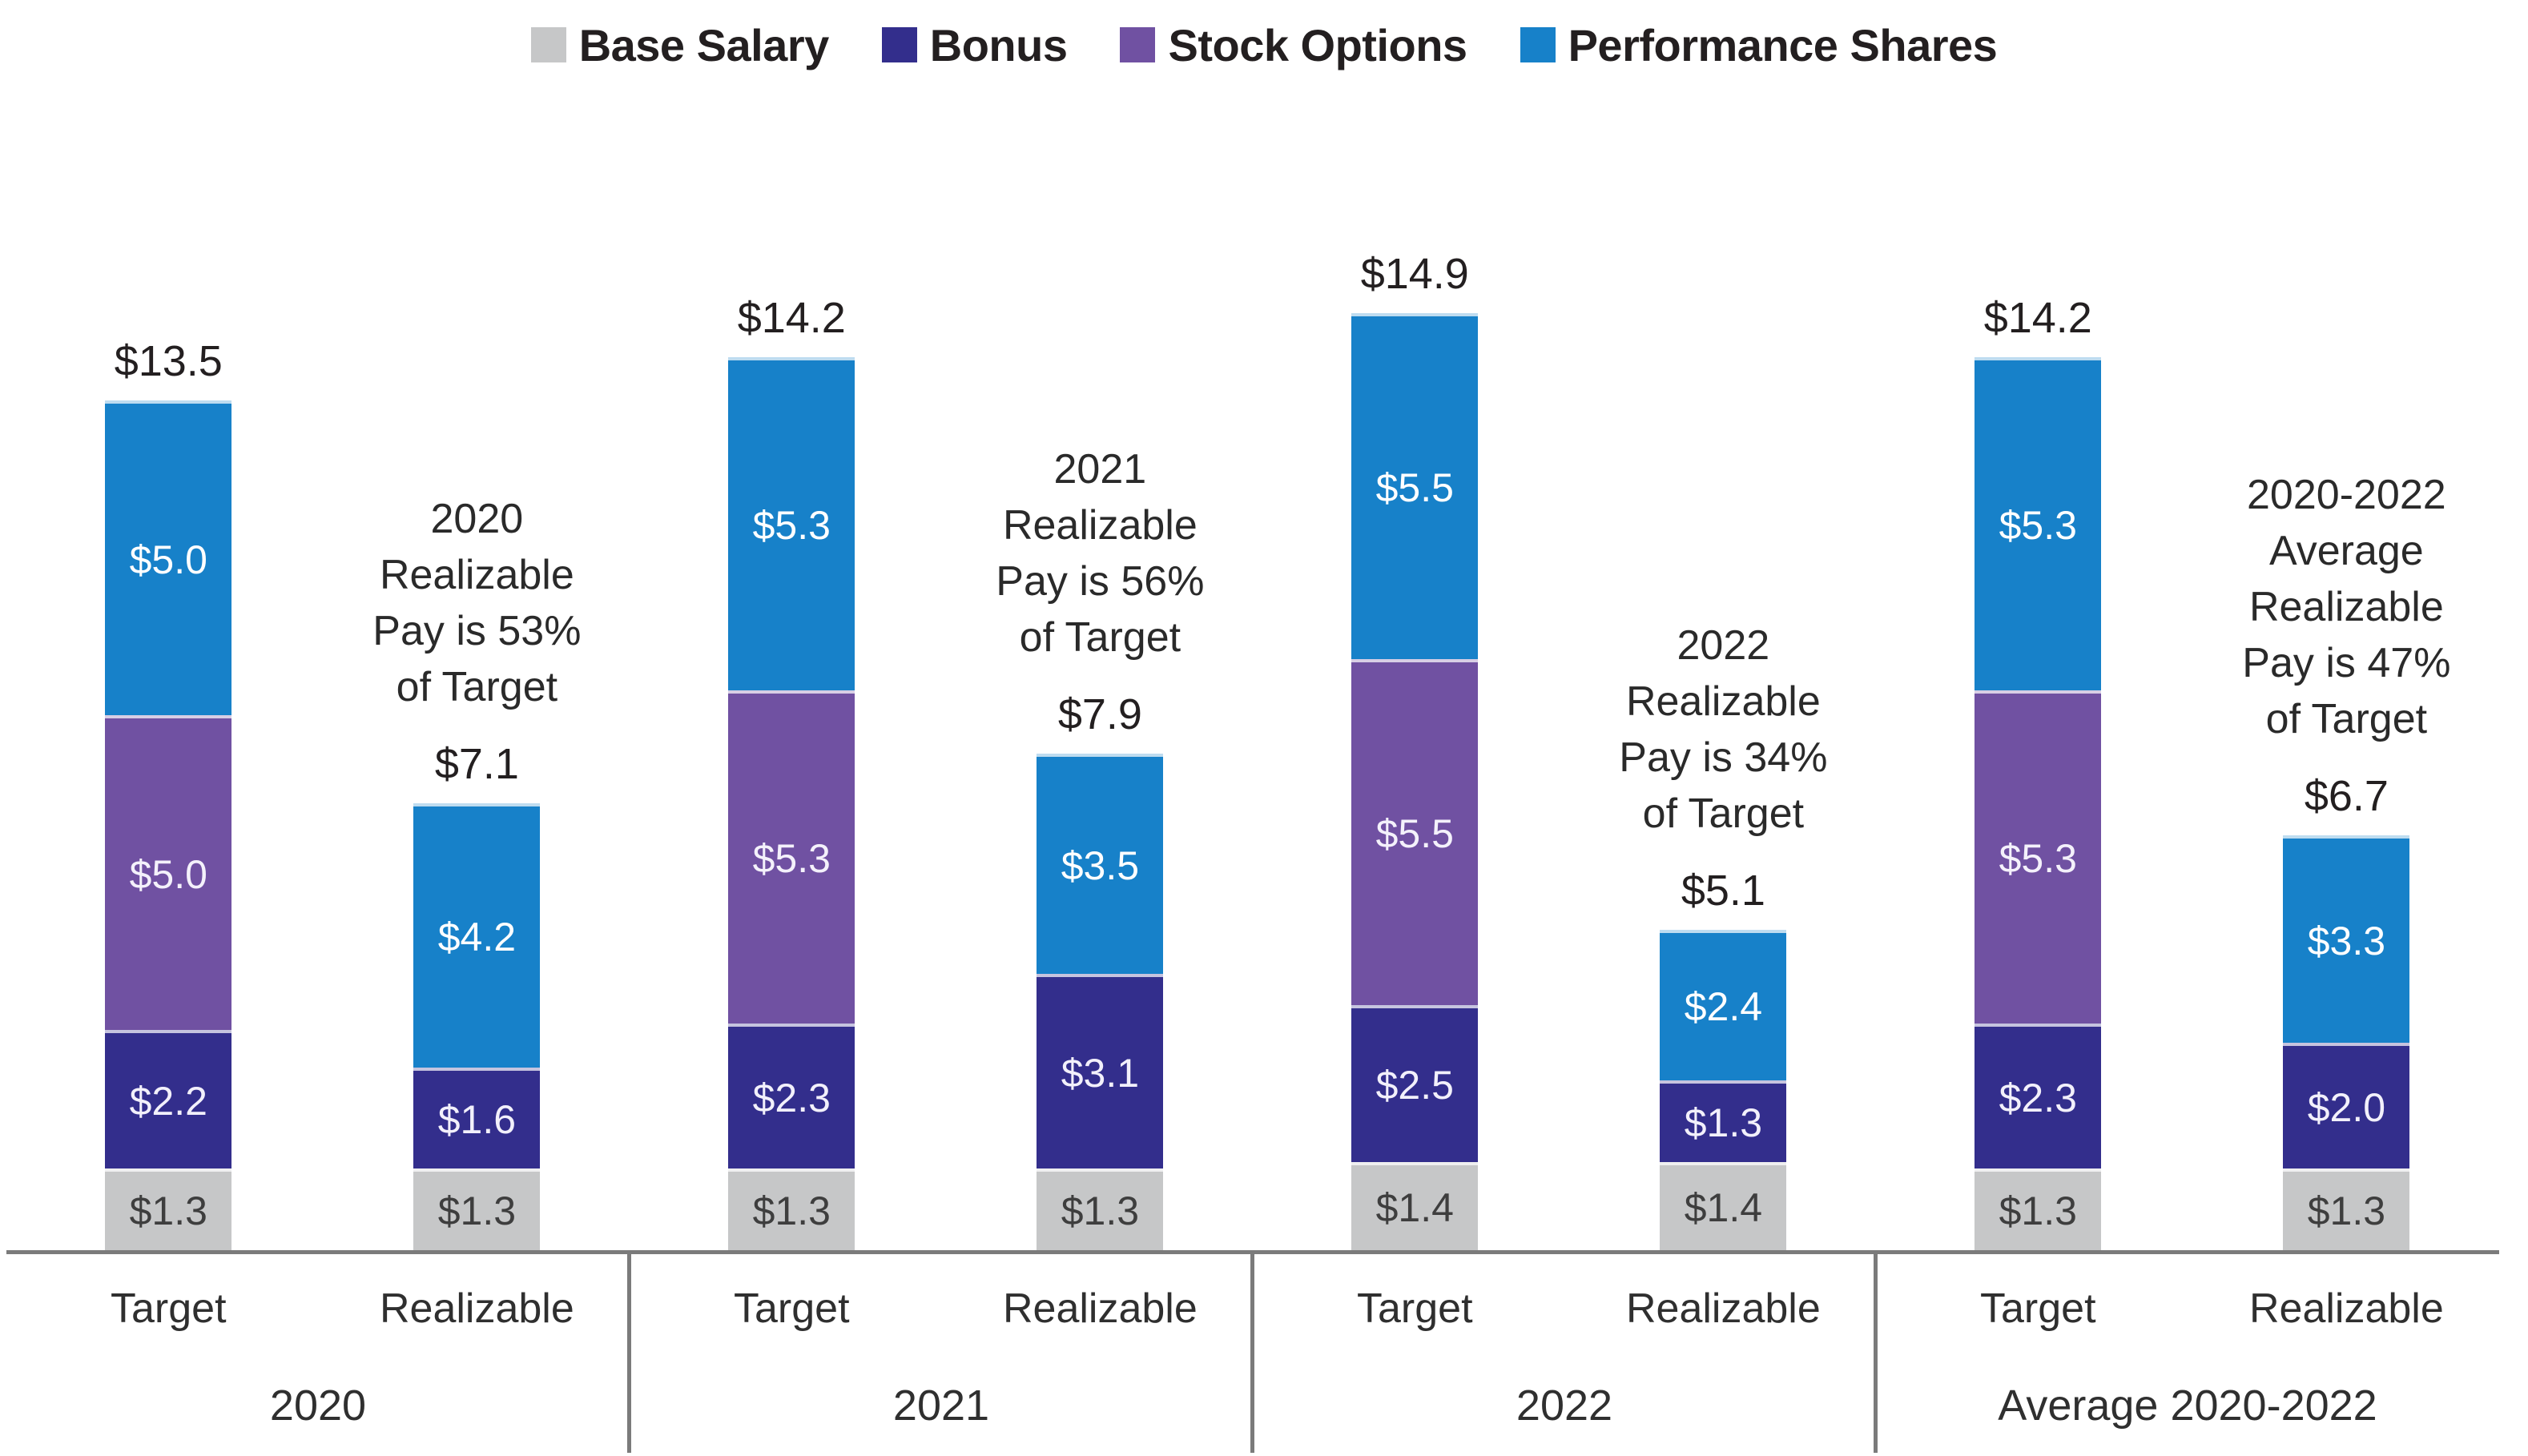 This screenshot has width=2528, height=1456. Describe the element at coordinates (1723, 1308) in the screenshot. I see `tick-label-2022-realizable: Realizable` at that location.